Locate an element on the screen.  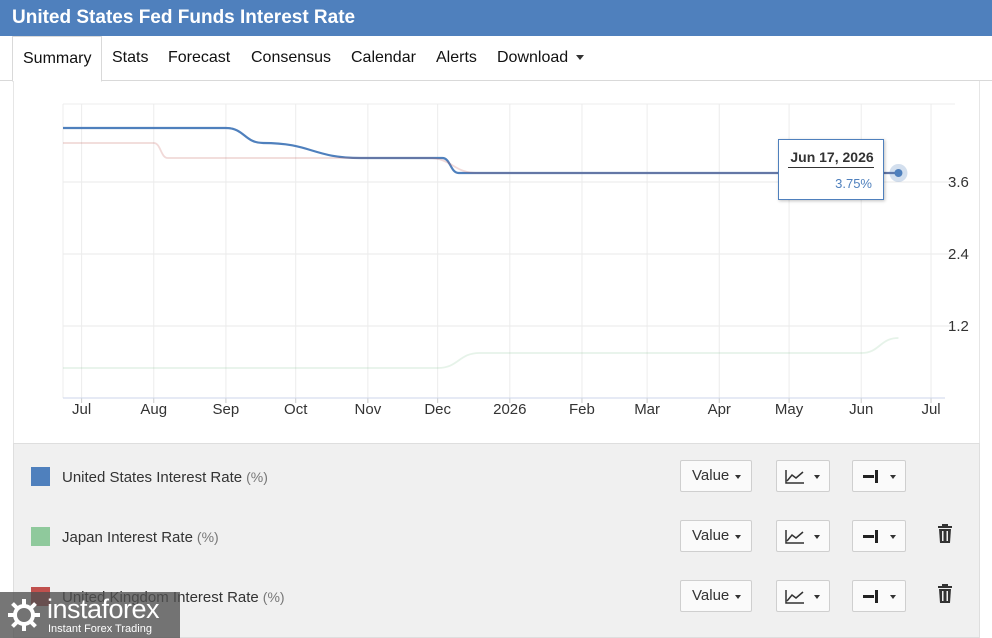
instaforex-logo-icon is located at coordinates (24, 615).